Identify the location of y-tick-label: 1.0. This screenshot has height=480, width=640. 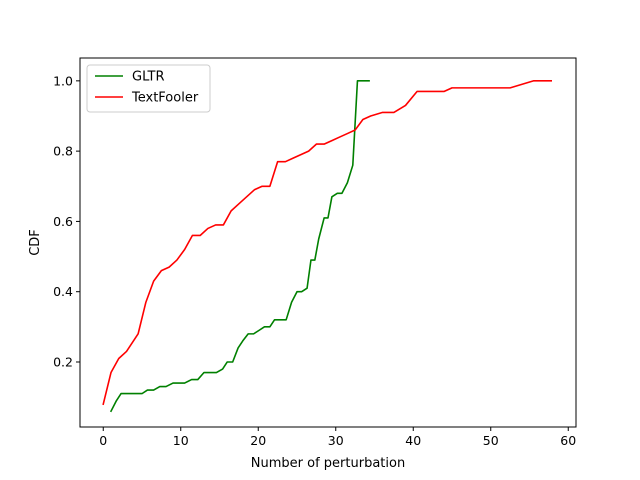
(63, 80).